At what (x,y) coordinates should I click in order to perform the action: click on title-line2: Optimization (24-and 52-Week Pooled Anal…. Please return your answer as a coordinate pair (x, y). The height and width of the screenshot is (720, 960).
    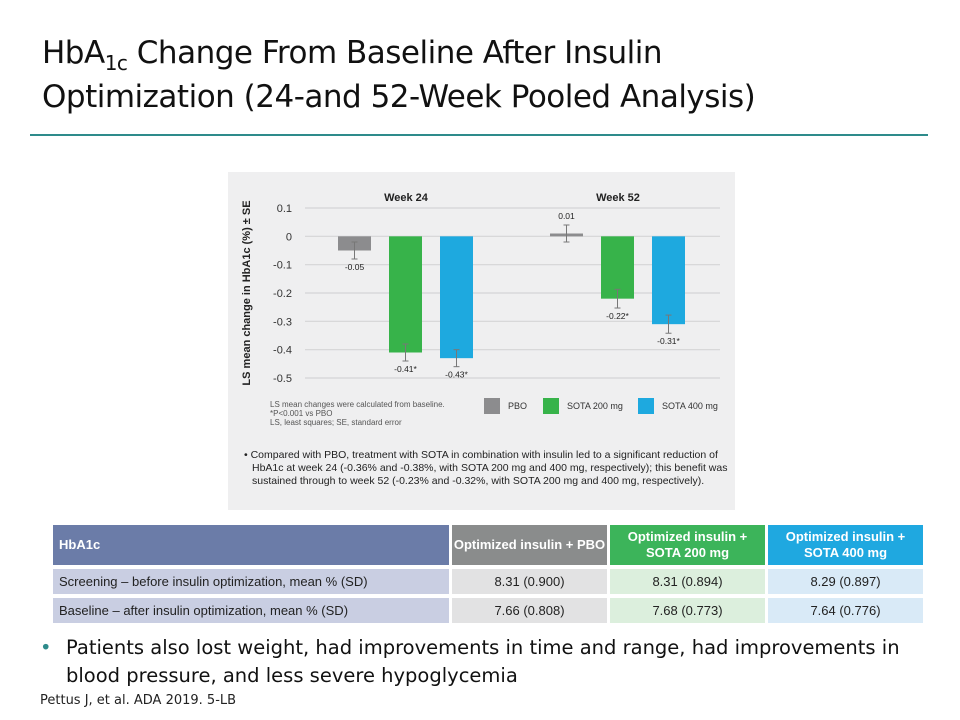
    Looking at the image, I should click on (399, 97).